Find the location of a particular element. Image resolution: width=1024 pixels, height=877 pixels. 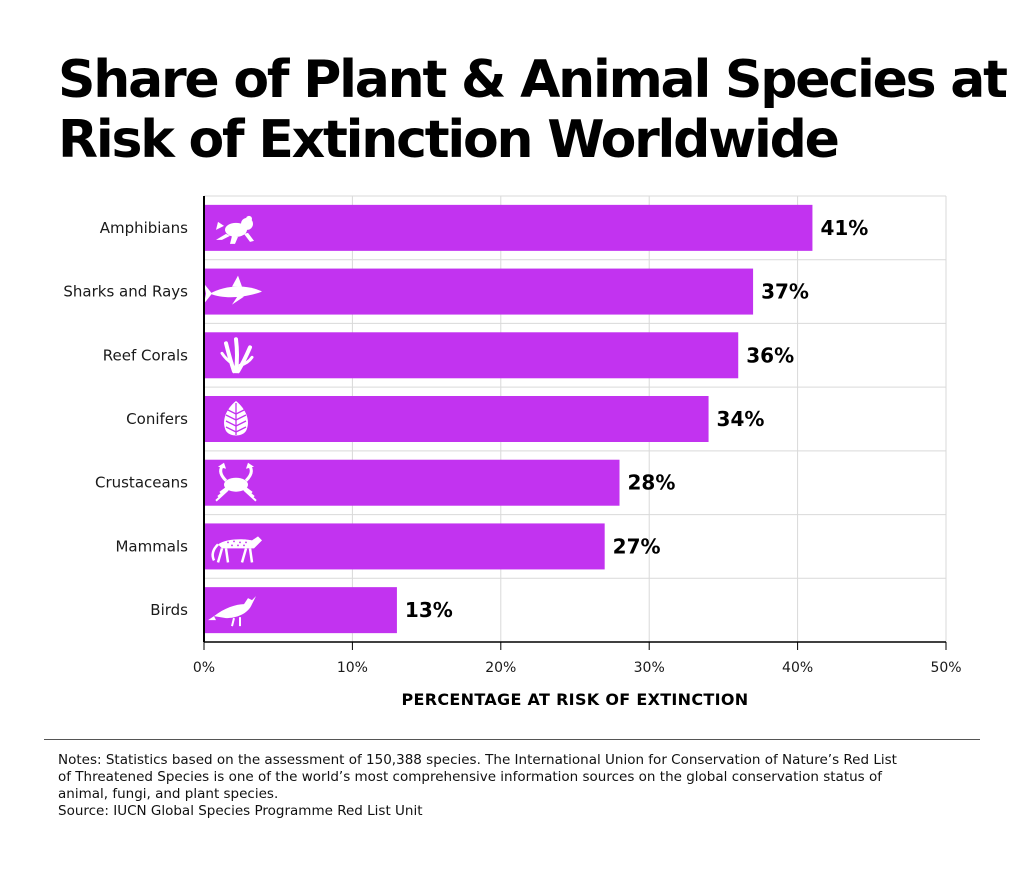

x-tick-label: 40% is located at coordinates (797, 668).